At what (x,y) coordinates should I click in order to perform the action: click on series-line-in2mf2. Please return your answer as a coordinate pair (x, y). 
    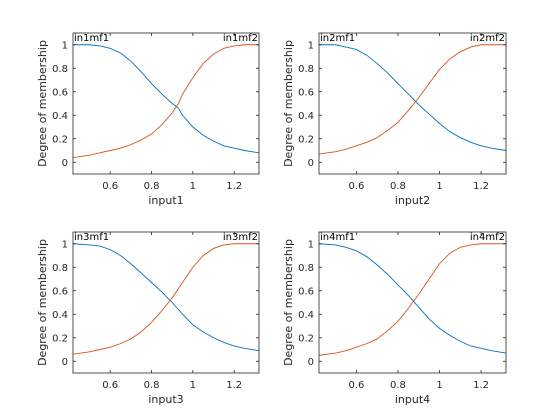
    Looking at the image, I should click on (412, 99).